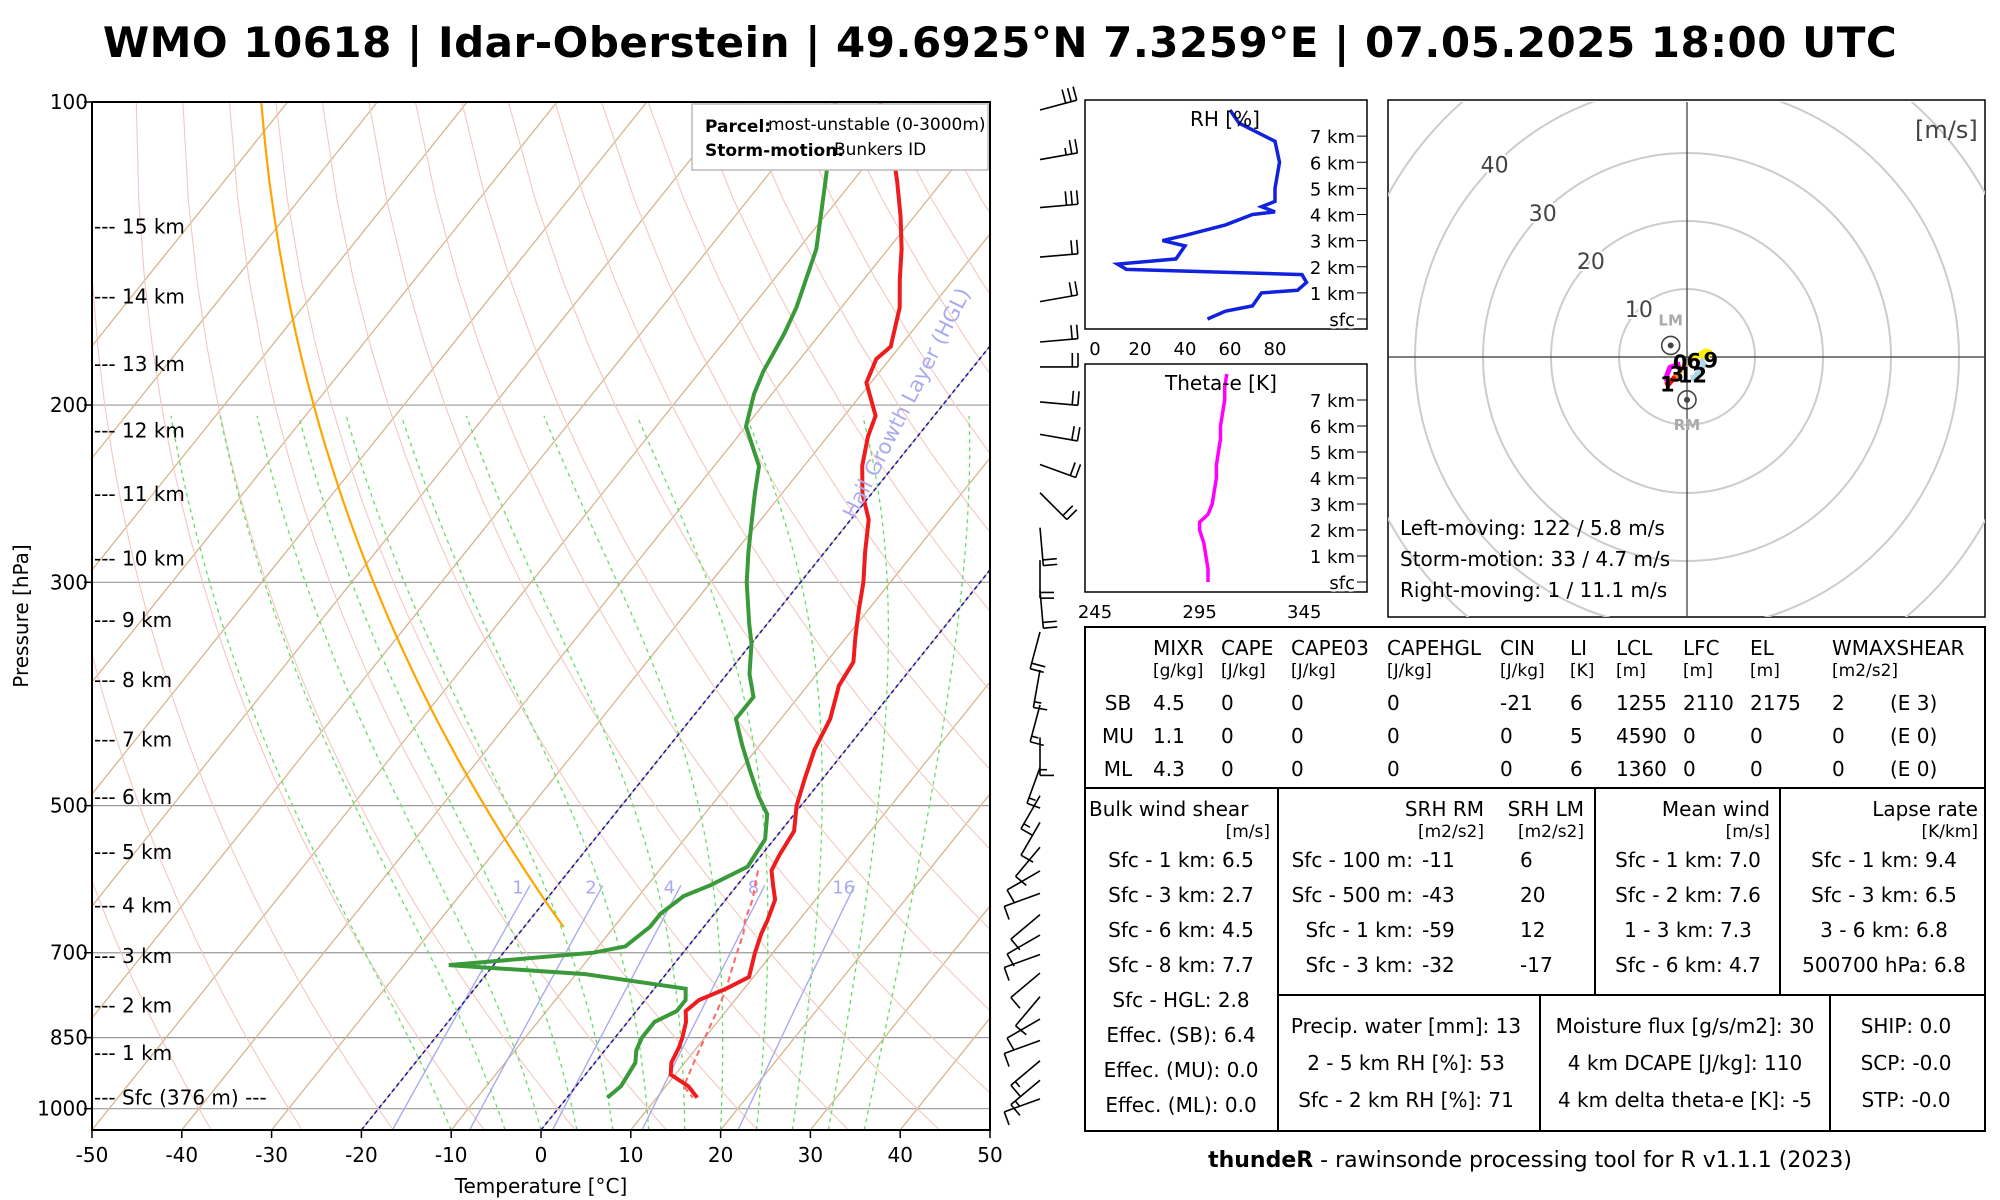  What do you see at coordinates (1140, 349) in the screenshot?
I see `panel-x-tick-label: 20` at bounding box center [1140, 349].